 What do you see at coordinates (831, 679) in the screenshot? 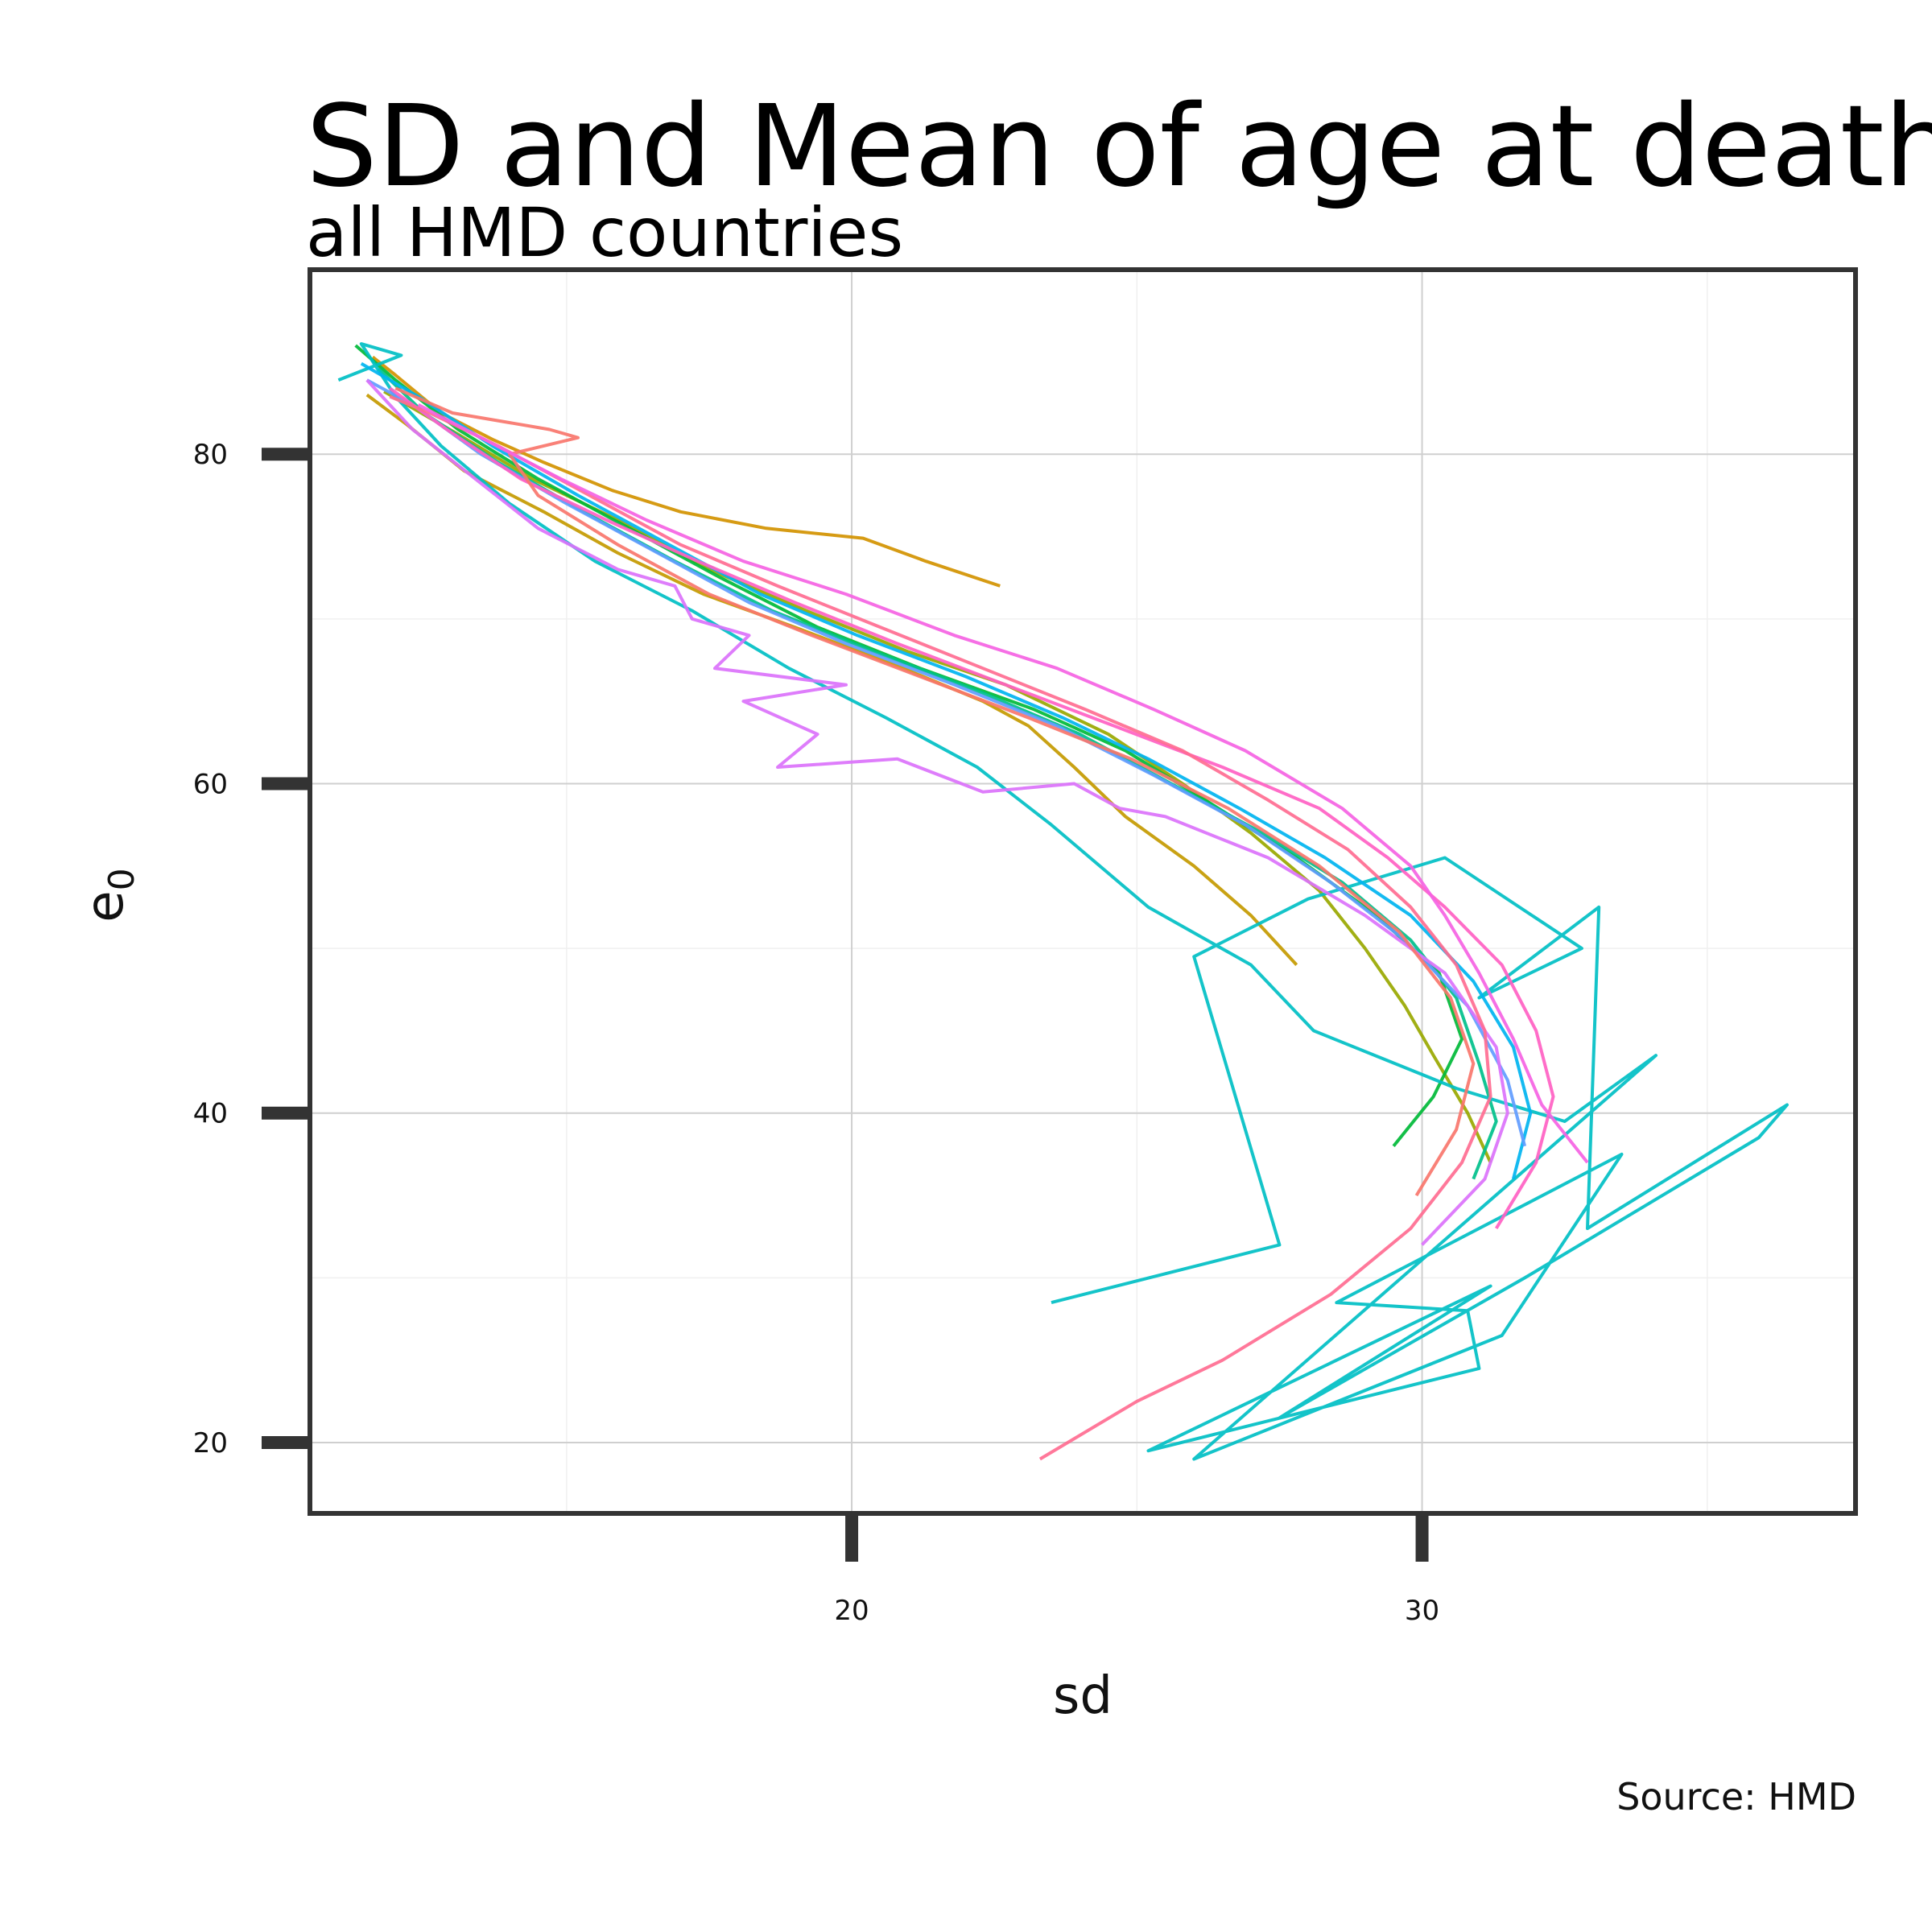
I see `series-line` at bounding box center [831, 679].